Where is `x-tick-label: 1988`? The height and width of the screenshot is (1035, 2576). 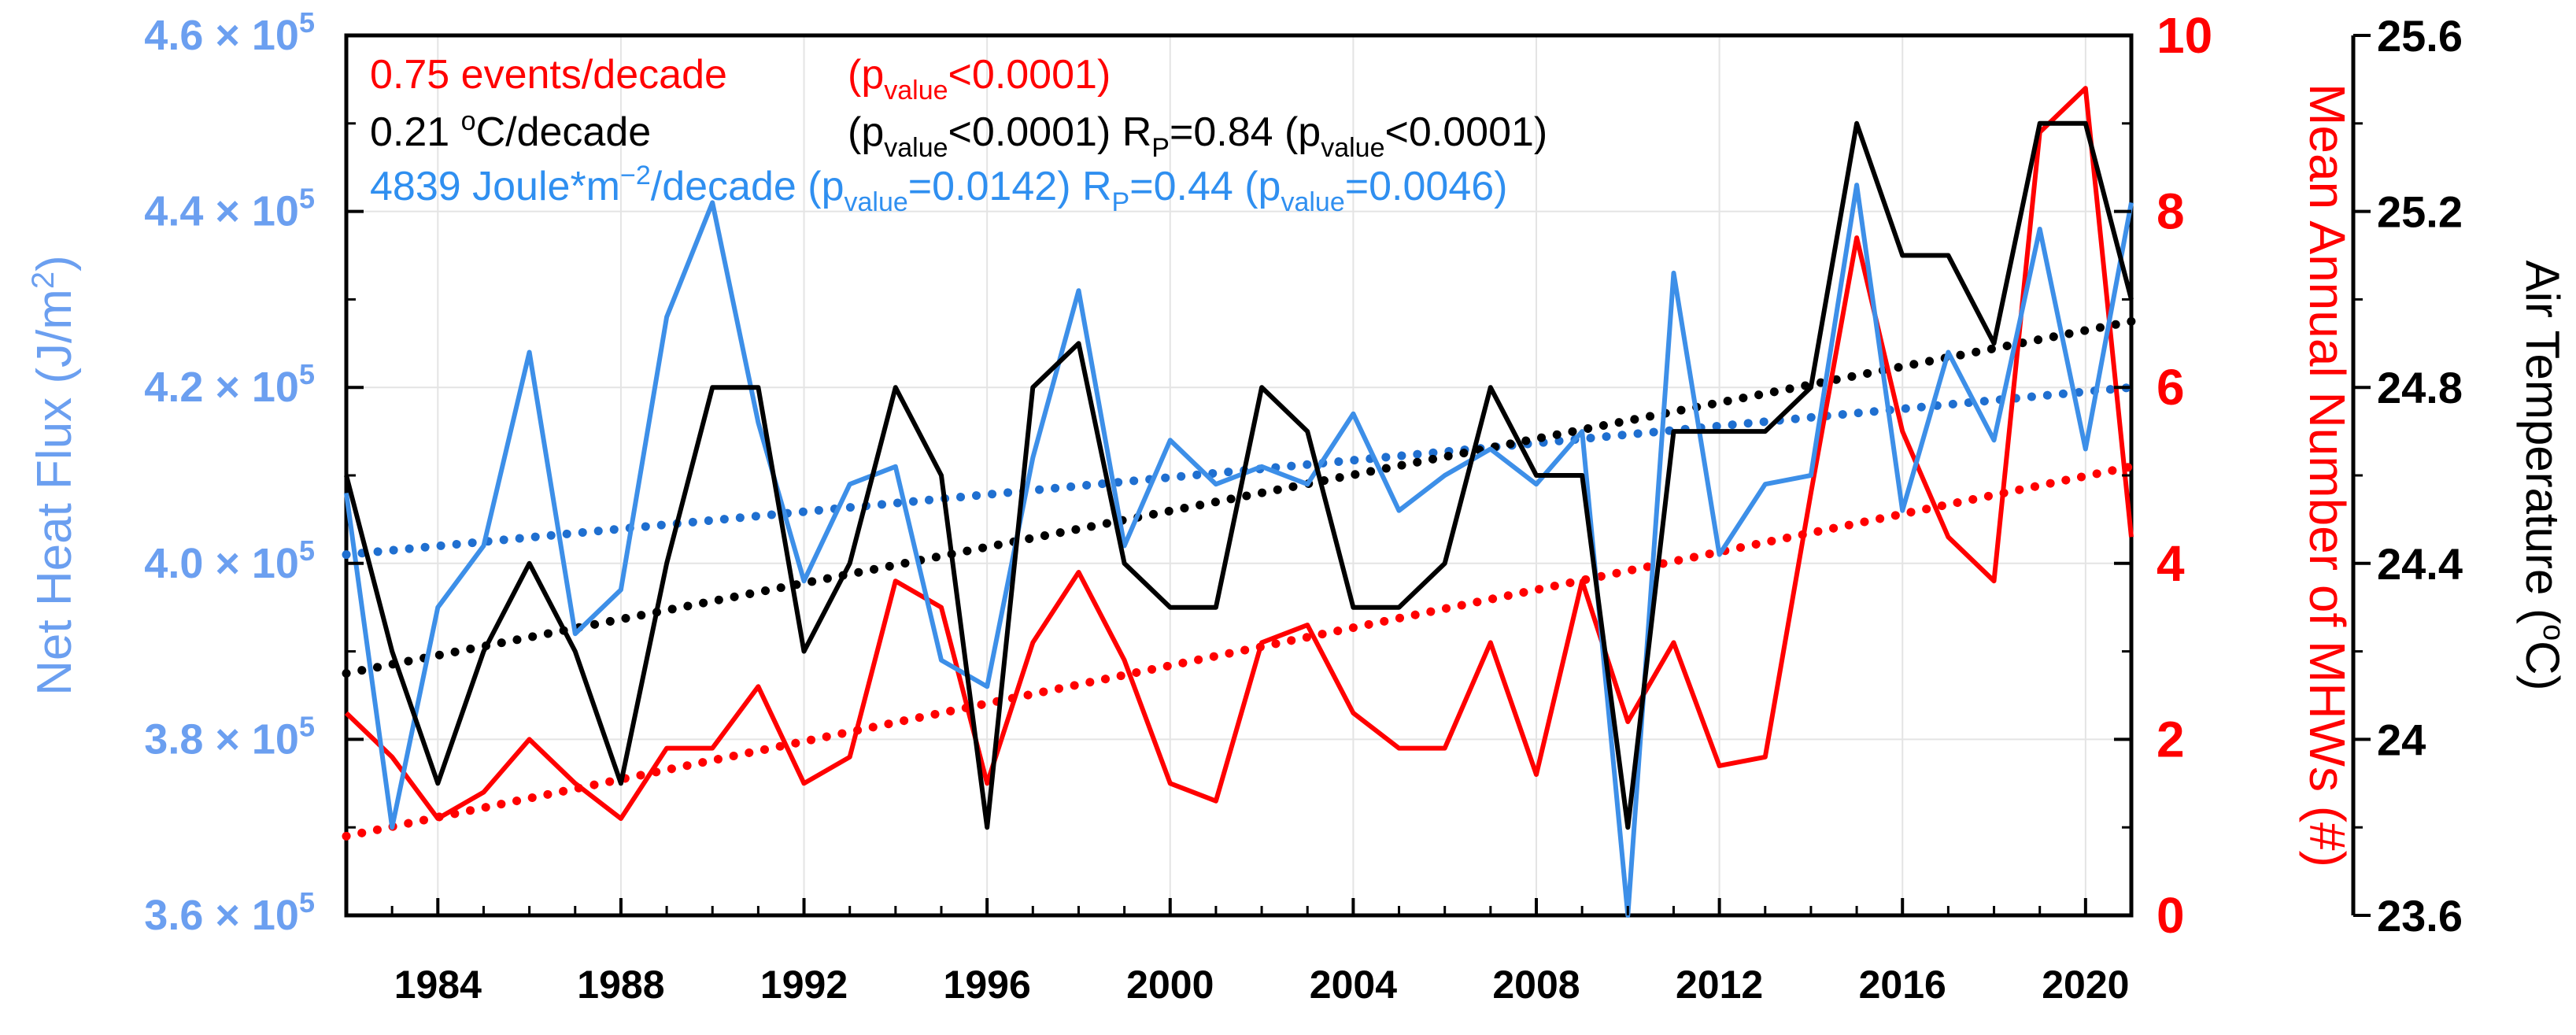
x-tick-label: 1988 is located at coordinates (620, 985).